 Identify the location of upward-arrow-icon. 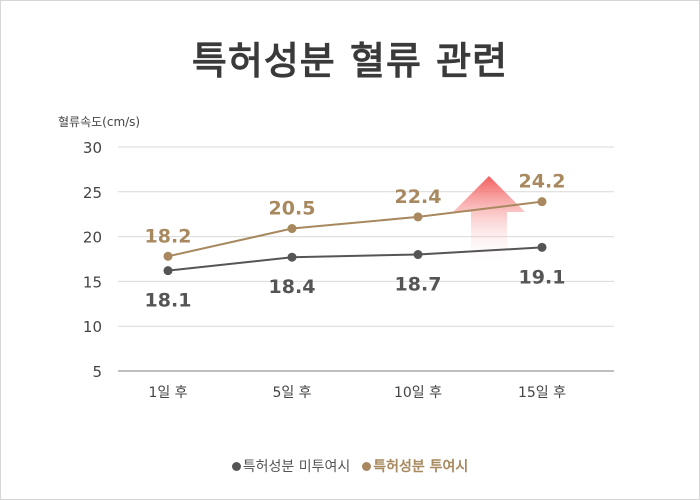
(489, 220).